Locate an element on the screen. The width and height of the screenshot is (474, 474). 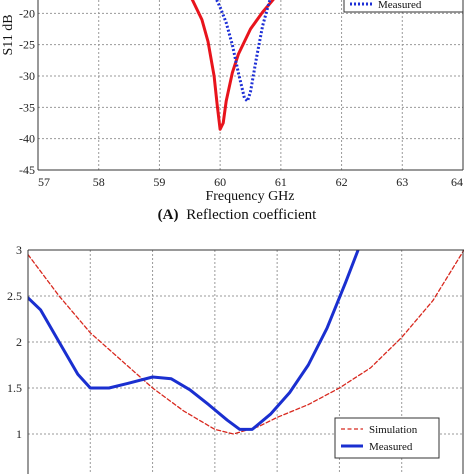
caption-a: (A) Reflection coefficient is located at coordinates (237, 215).